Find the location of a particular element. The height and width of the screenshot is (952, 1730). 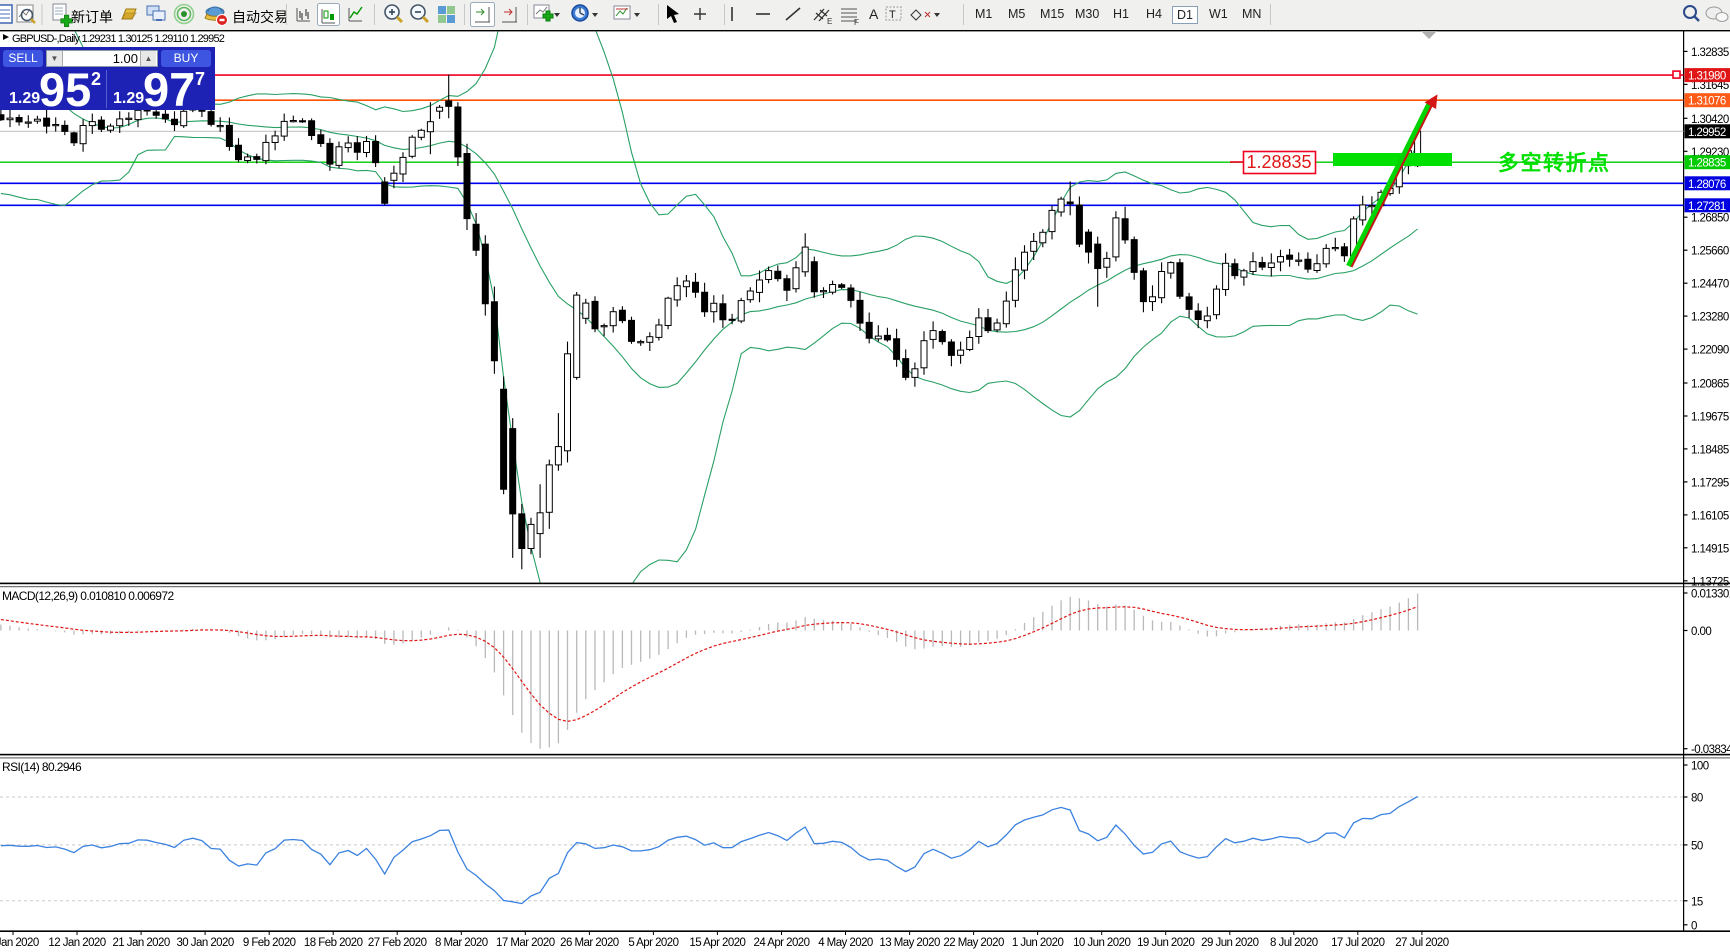

svg-text: E is located at coordinates (829, 21).